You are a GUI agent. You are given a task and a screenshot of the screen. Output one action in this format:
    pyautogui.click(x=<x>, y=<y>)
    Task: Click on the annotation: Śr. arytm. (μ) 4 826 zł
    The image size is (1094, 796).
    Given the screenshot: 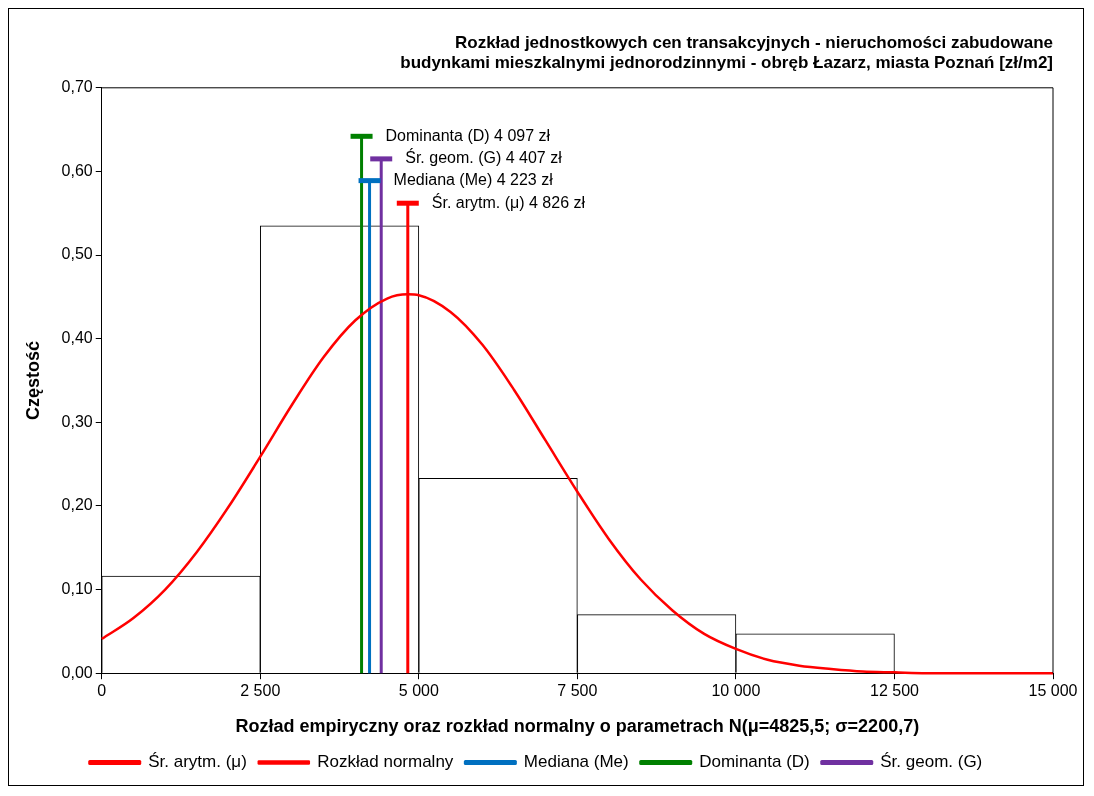 What is the action you would take?
    pyautogui.click(x=508, y=201)
    